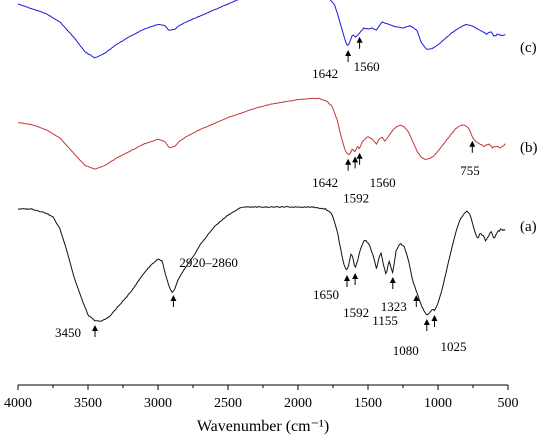 The image size is (550, 439). I want to click on annotation-label: 1025, so click(454, 346).